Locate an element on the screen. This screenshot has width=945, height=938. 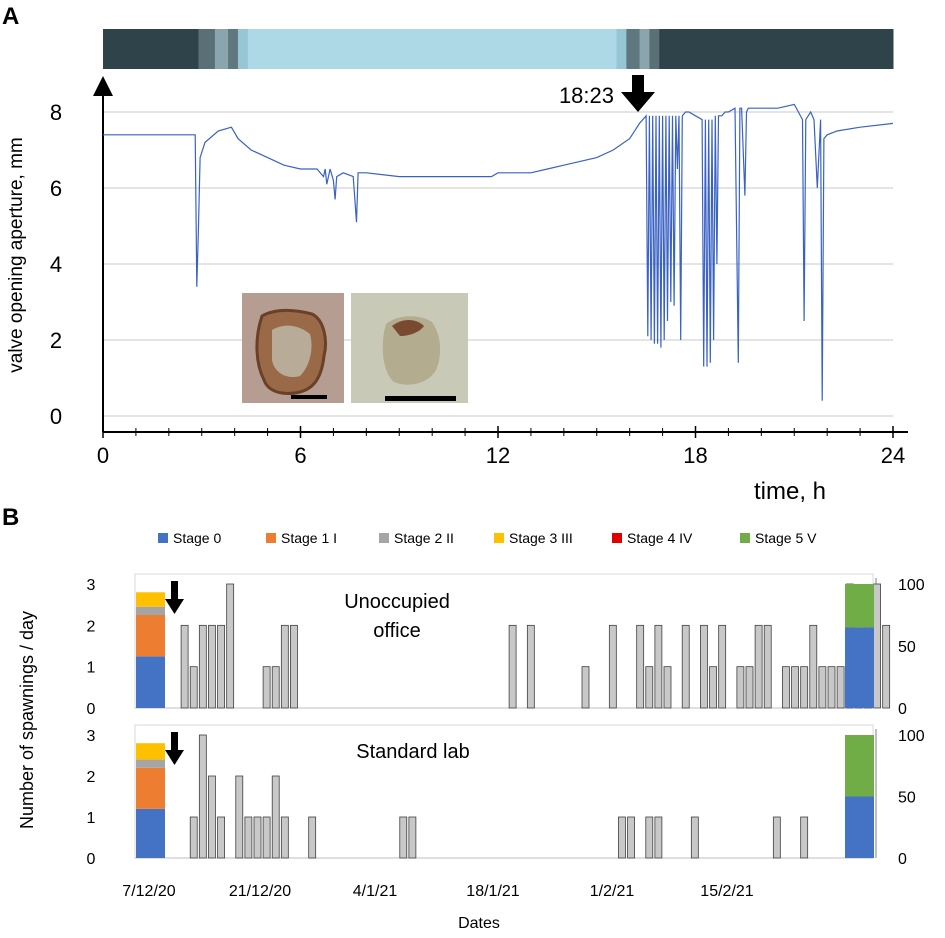
light-dark-bar is located at coordinates (498, 49).